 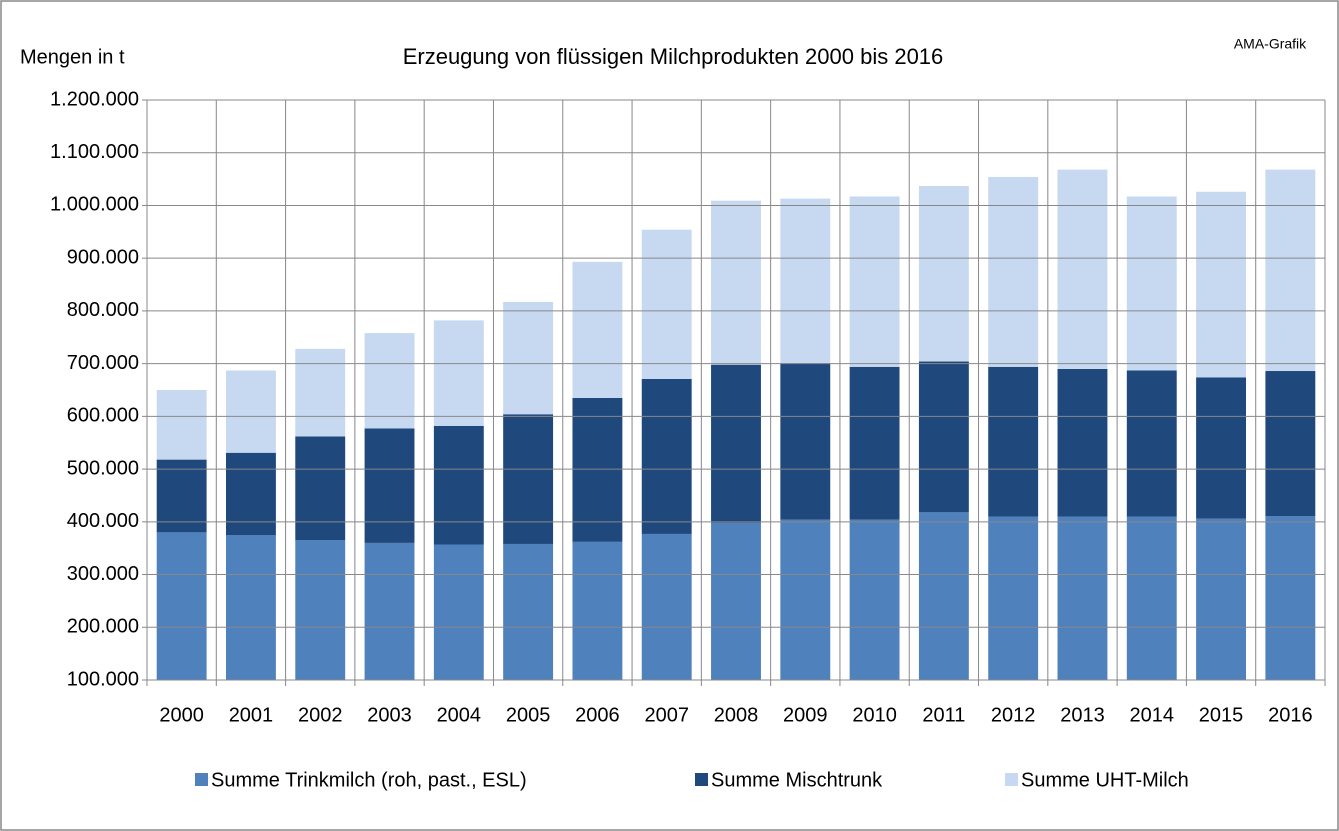 What do you see at coordinates (1221, 715) in the screenshot?
I see `x-tick-label: 2015` at bounding box center [1221, 715].